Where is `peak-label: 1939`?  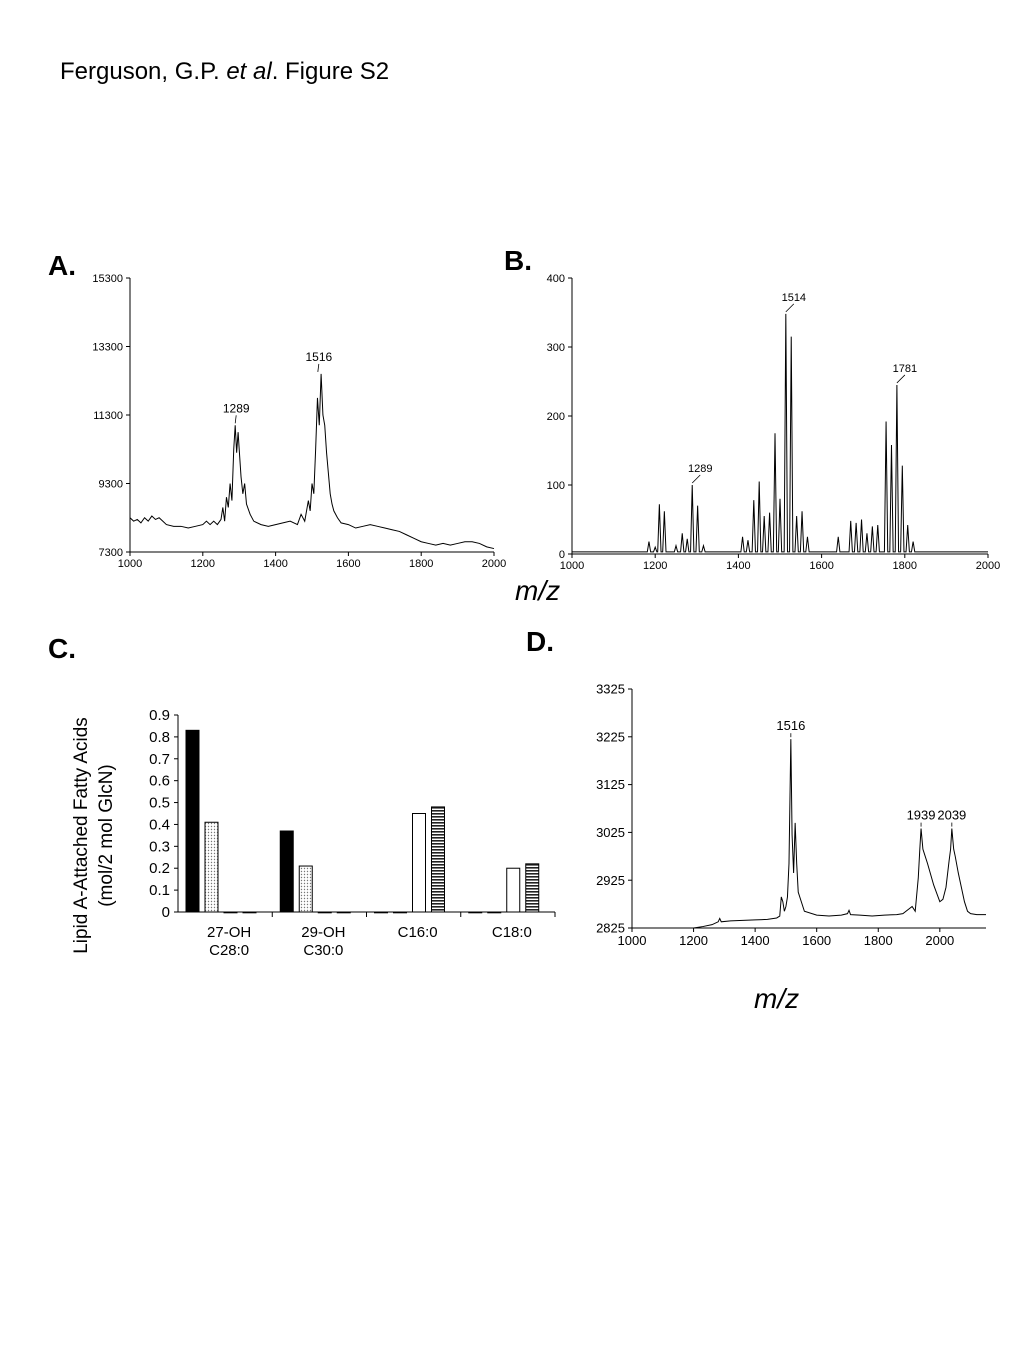 peak-label: 1939 is located at coordinates (921, 815).